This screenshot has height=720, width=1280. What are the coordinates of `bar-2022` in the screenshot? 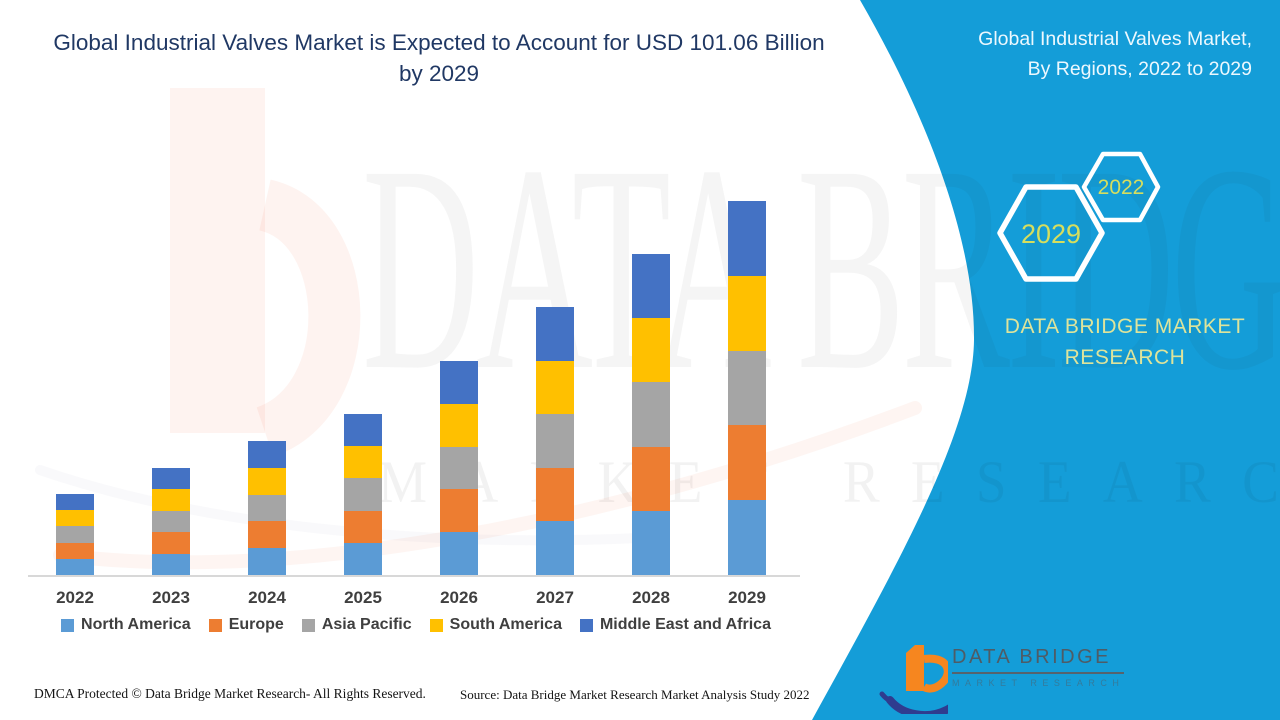 It's located at (75, 534).